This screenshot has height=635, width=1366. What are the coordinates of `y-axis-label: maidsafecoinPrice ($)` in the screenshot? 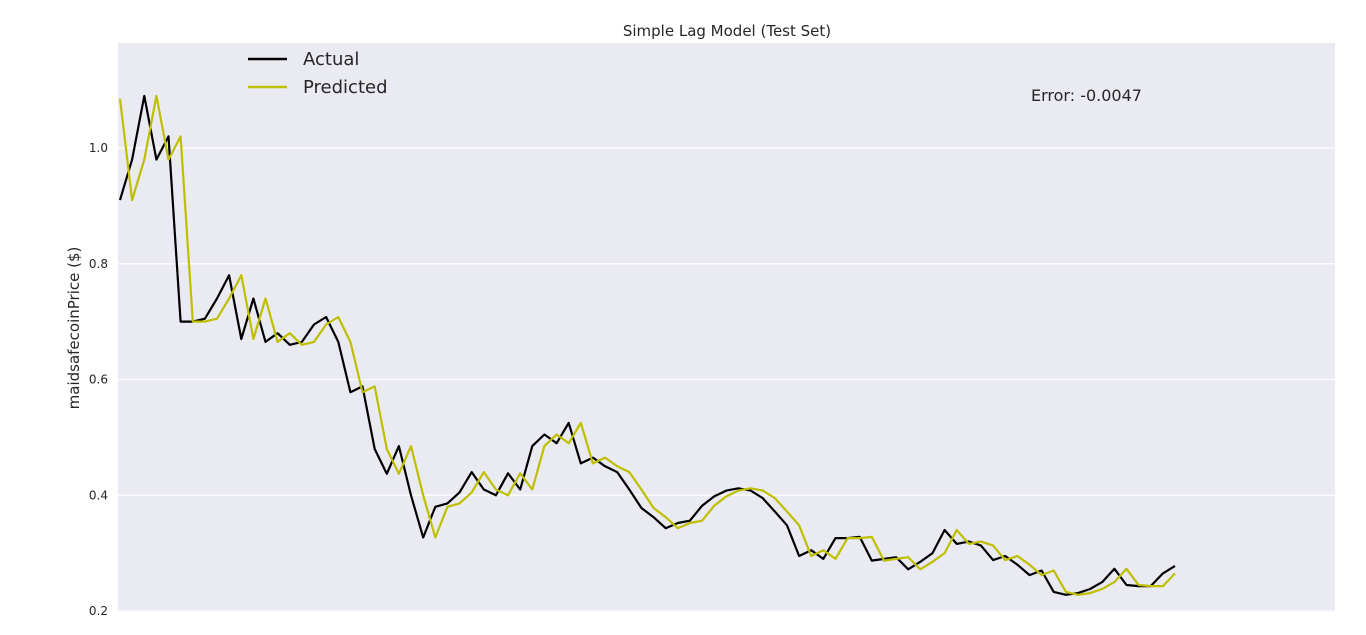 It's located at (74, 328).